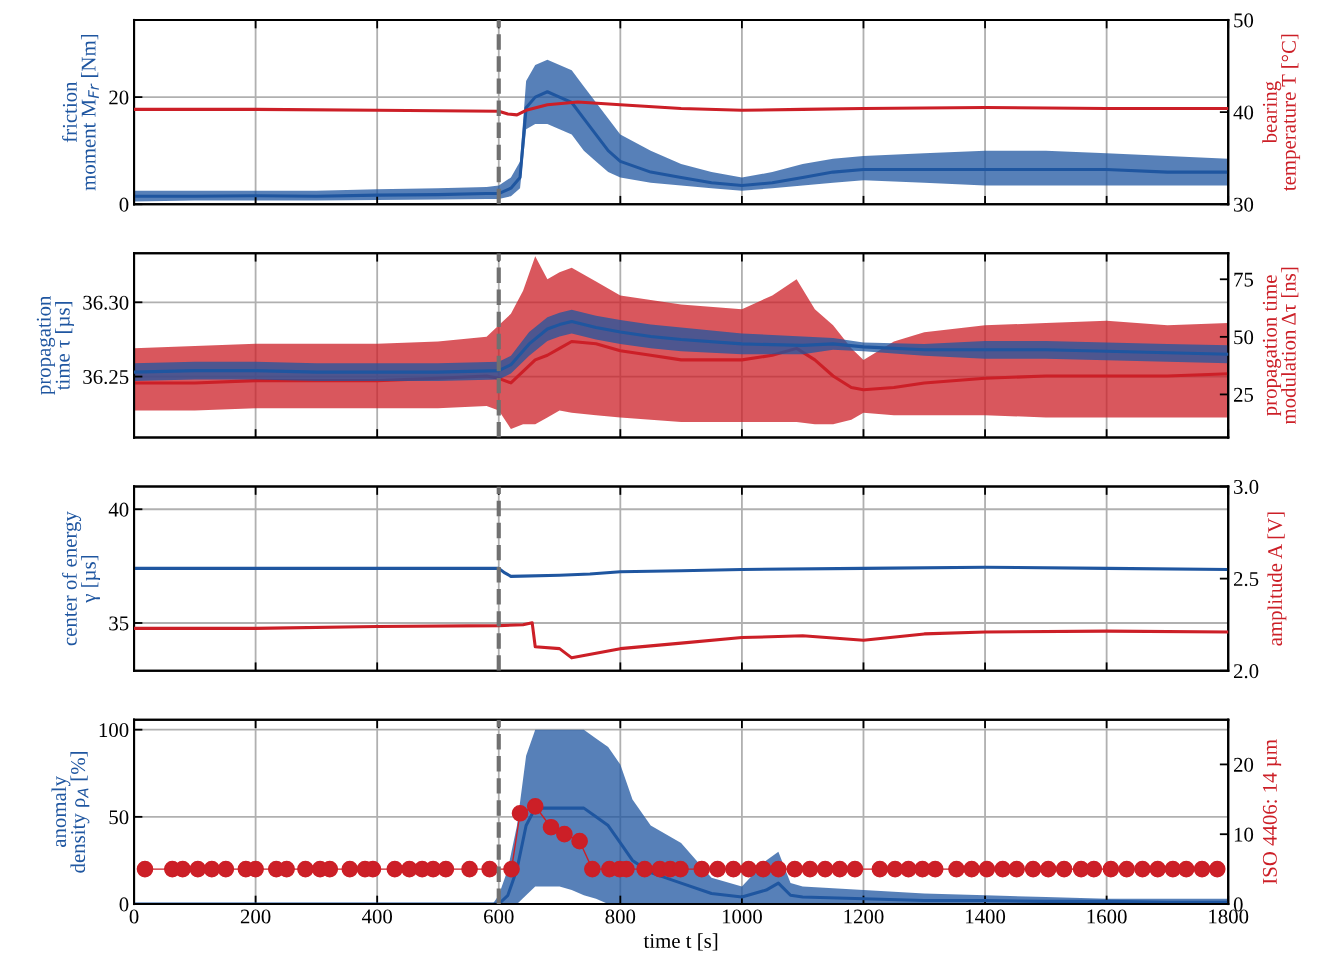 The width and height of the screenshot is (1335, 969). I want to click on y-axis-title: friction moment M$_{Fr}$ [Nm], so click(80, 112).